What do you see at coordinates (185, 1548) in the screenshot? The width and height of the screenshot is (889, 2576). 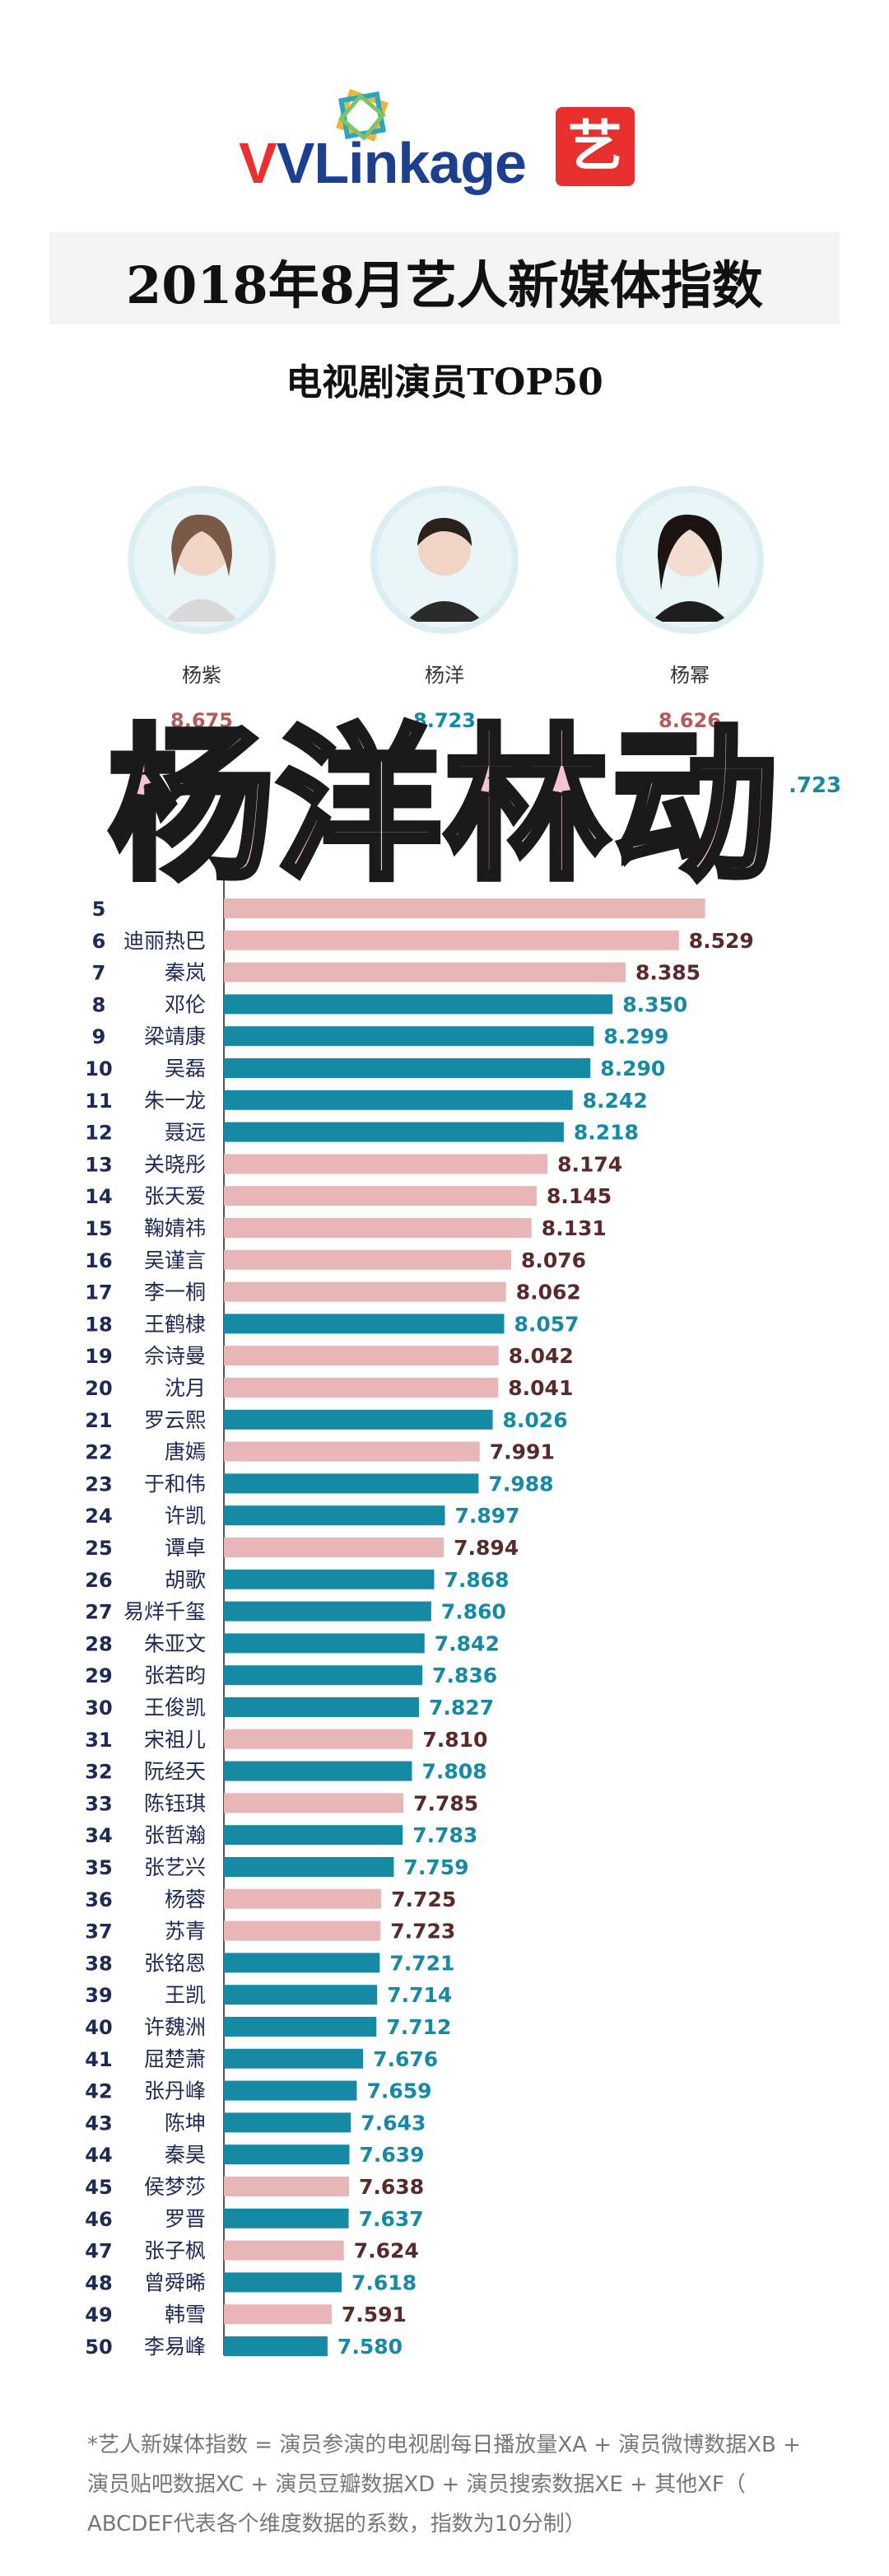 I see `name-label: 谭卓` at bounding box center [185, 1548].